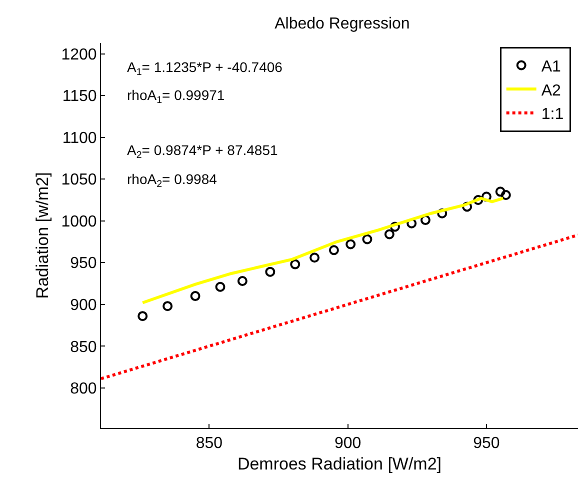 The image size is (580, 488). I want to click on annotation: rhoA$_{2}$= 0.9984, so click(172, 180).